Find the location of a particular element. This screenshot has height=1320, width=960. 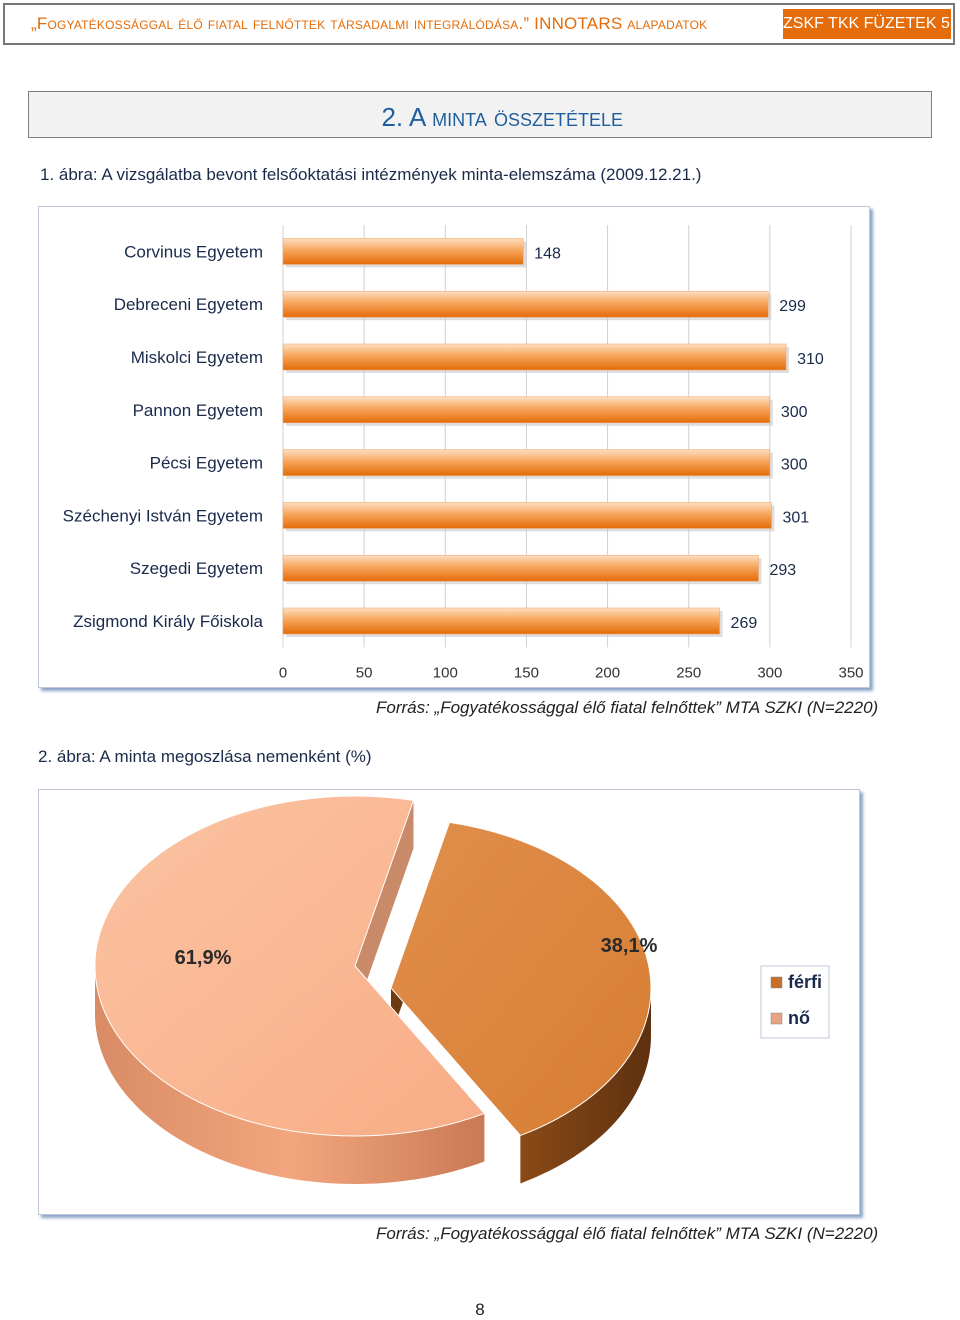

category-label: Miskolci Egyetem is located at coordinates (197, 357).